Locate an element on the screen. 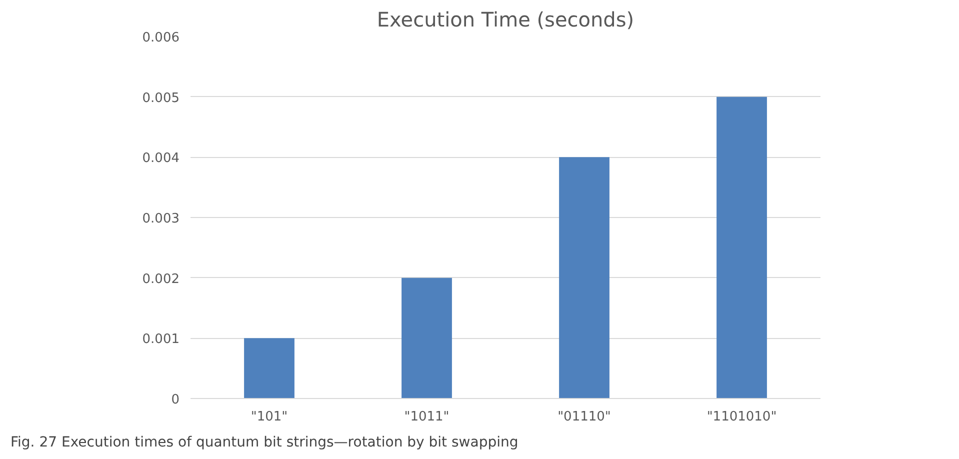  caption: Fig. 27 Execution times of quantum bit strings—rotation by bit swapping is located at coordinates (264, 442).